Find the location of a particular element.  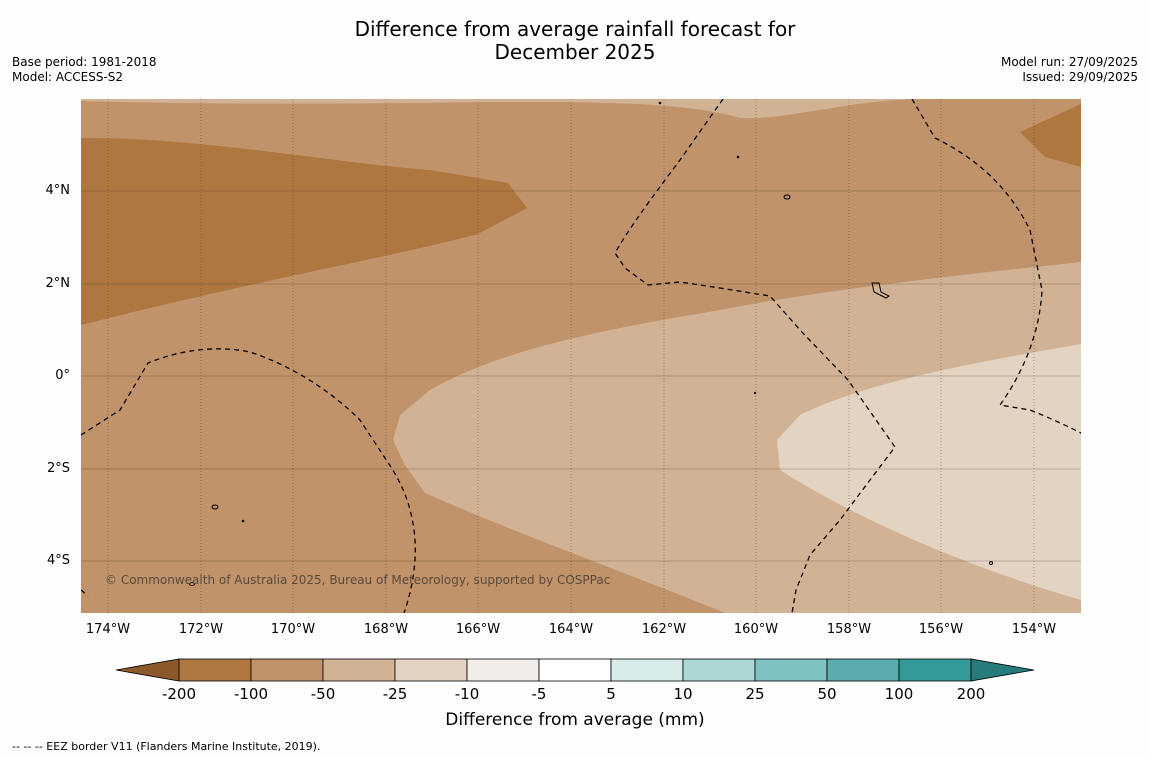

lon-label-162w: 162°W is located at coordinates (664, 629).